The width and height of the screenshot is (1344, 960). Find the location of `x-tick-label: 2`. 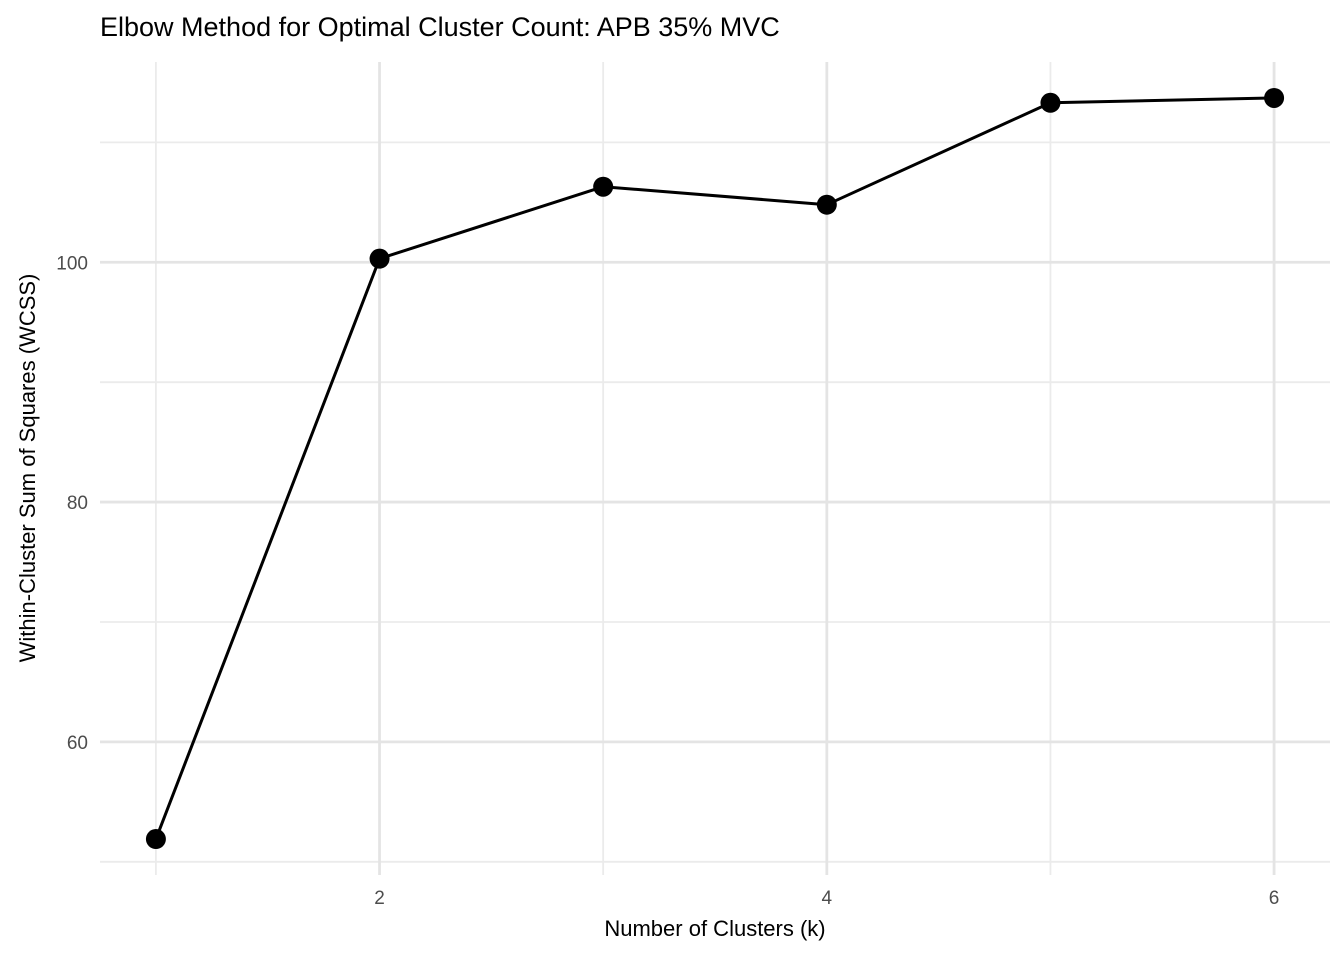

x-tick-label: 2 is located at coordinates (379, 898).